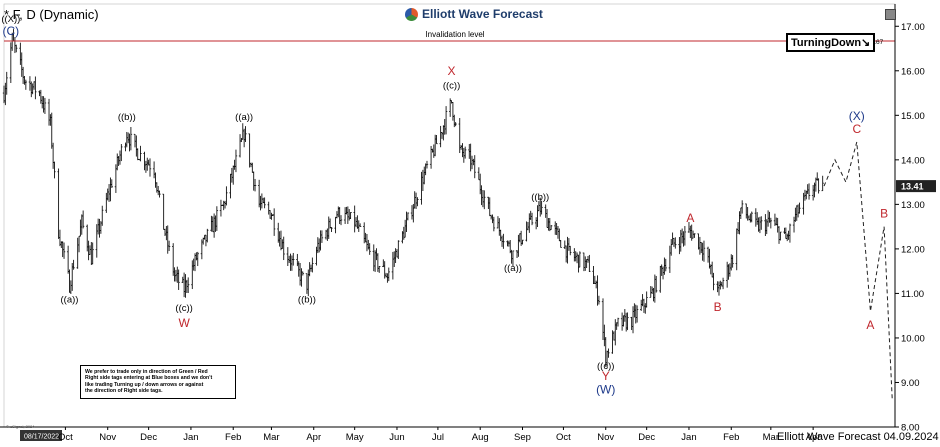 This screenshot has height=447, width=940. I want to click on y-tick-label: 8.00, so click(910, 428).